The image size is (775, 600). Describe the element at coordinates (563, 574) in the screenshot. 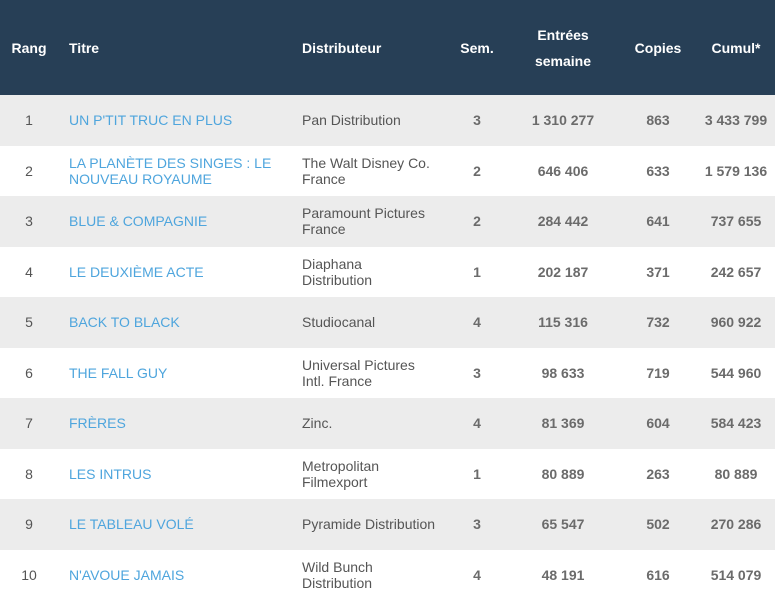

I see `cell-entrees: 48 191` at that location.